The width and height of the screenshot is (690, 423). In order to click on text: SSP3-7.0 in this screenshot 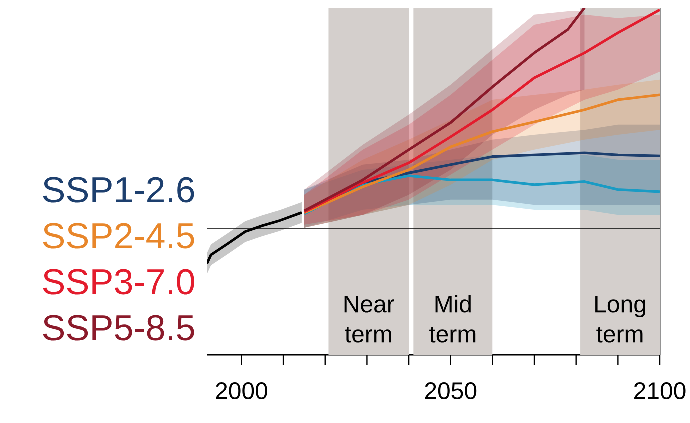, I will do `click(118, 282)`.